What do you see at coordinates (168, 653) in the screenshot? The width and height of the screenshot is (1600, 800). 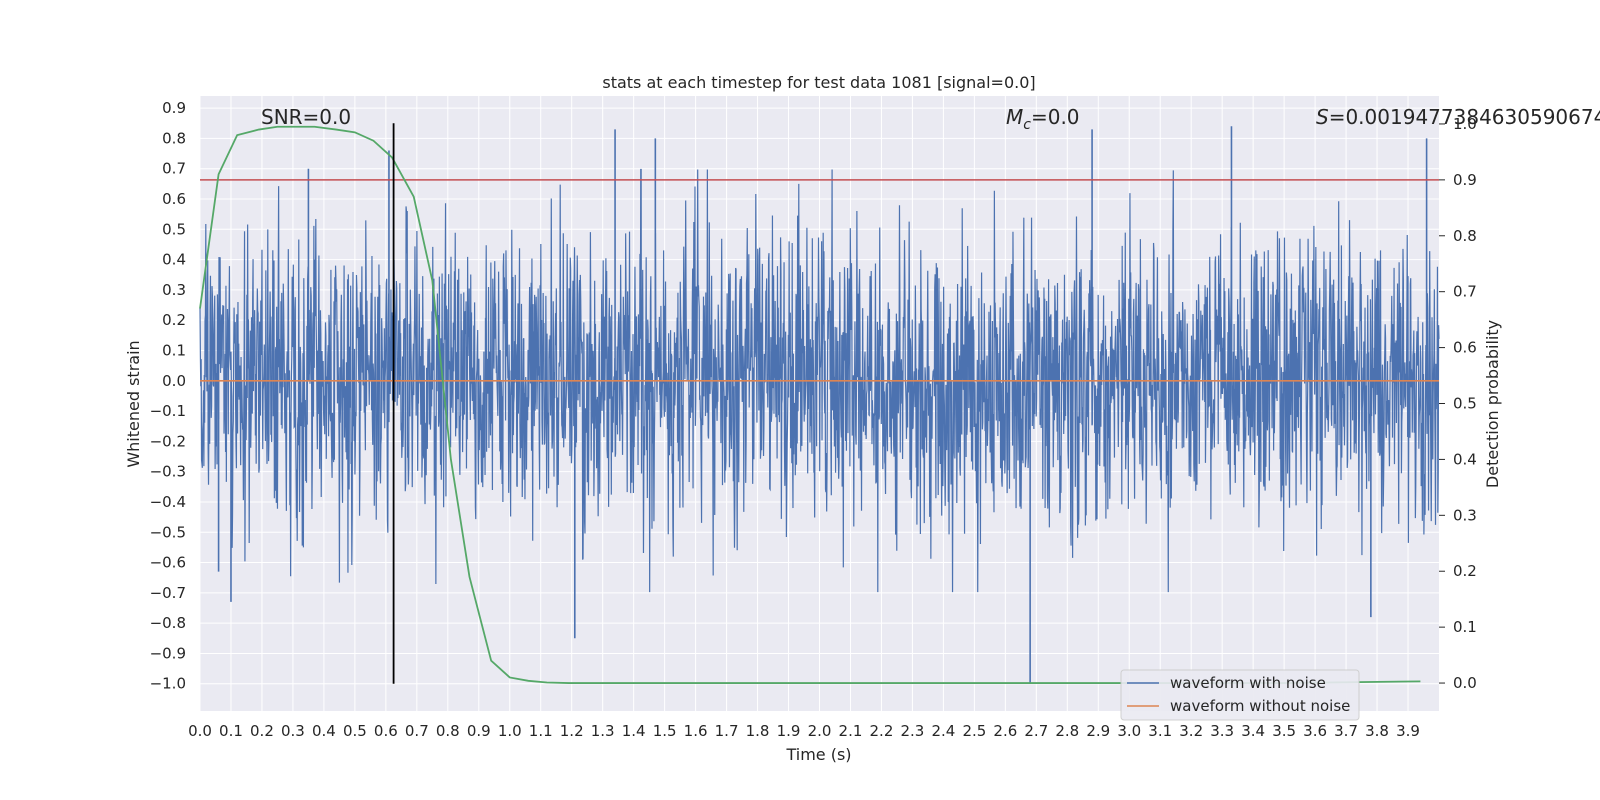 I see `y-tick-label-18: −0.9` at bounding box center [168, 653].